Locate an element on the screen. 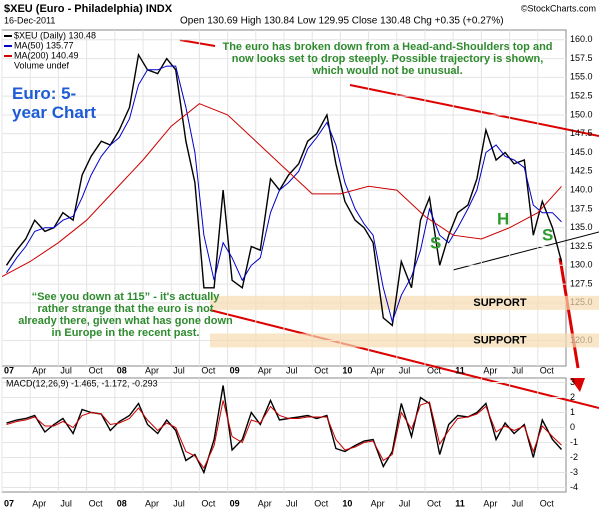 This screenshot has width=599, height=517. panel-title: MACD(12,26,9) -1.465, -1.172, -0.293 is located at coordinates (82, 383).